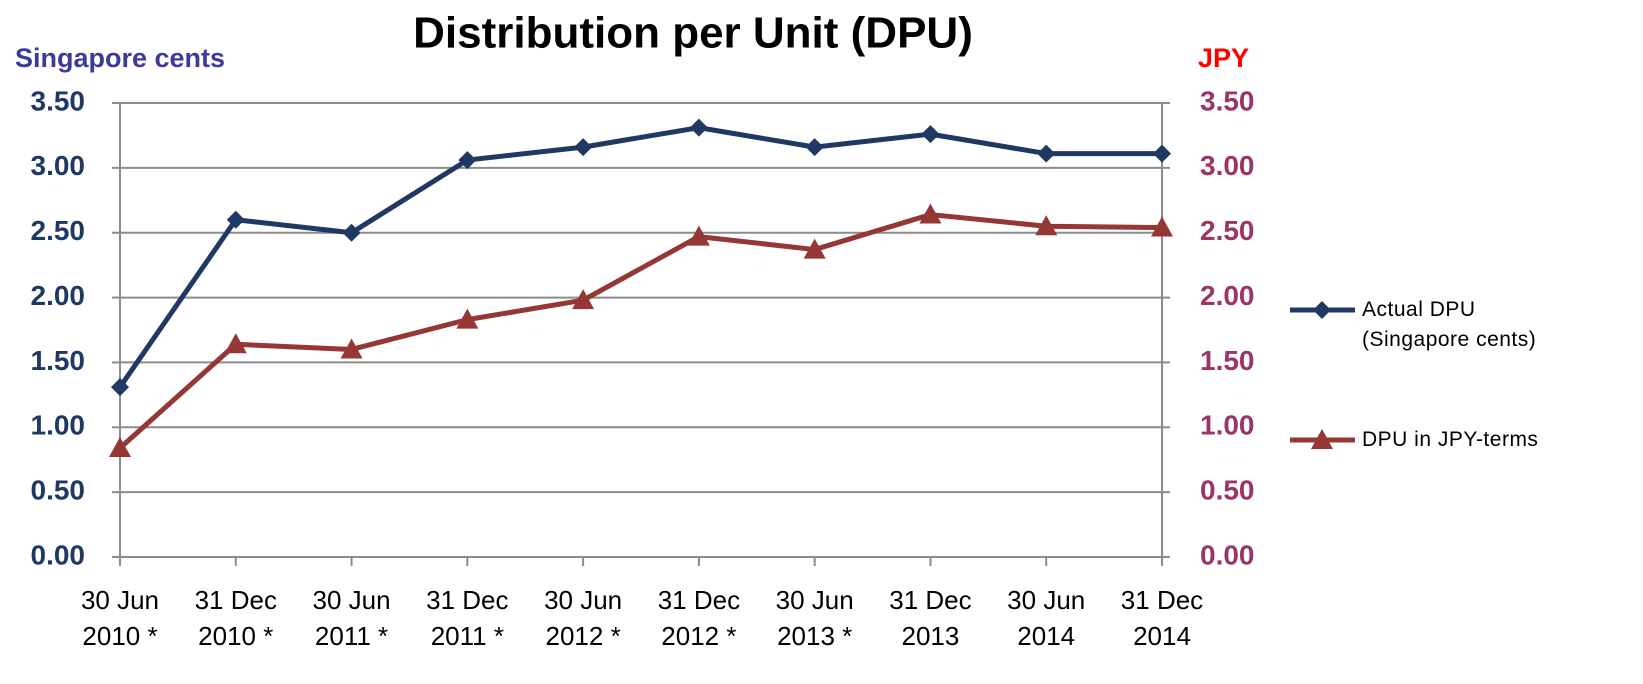 This screenshot has height=684, width=1643. I want to click on y2-tick-label: 0.00, so click(1227, 554).